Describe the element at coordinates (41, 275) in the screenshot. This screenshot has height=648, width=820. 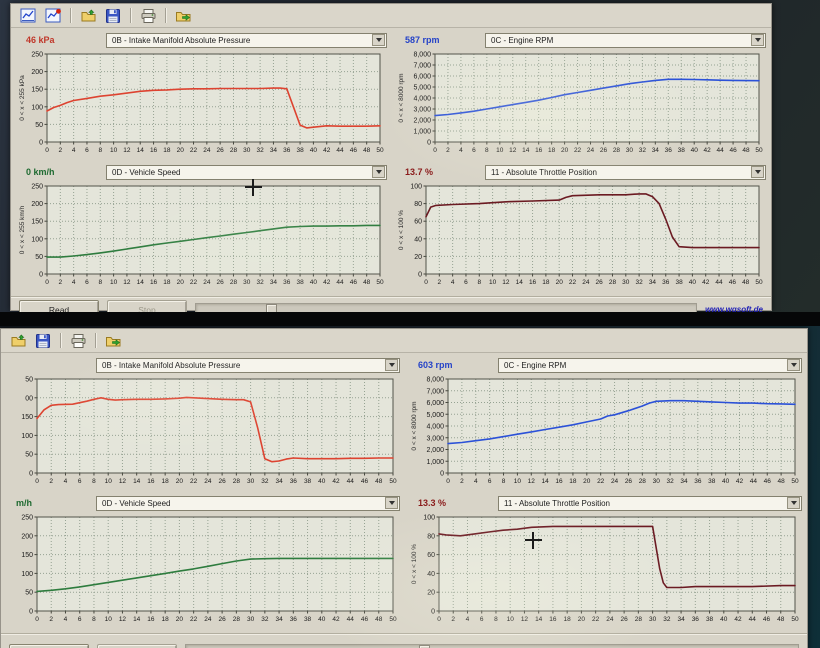
I see `svg-text: 0` at that location.